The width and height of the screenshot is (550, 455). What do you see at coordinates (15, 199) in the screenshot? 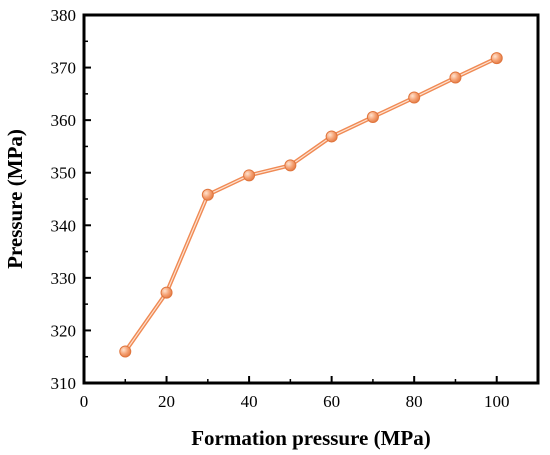
I see `y-axis-title: Pressure (MPa)` at bounding box center [15, 199].